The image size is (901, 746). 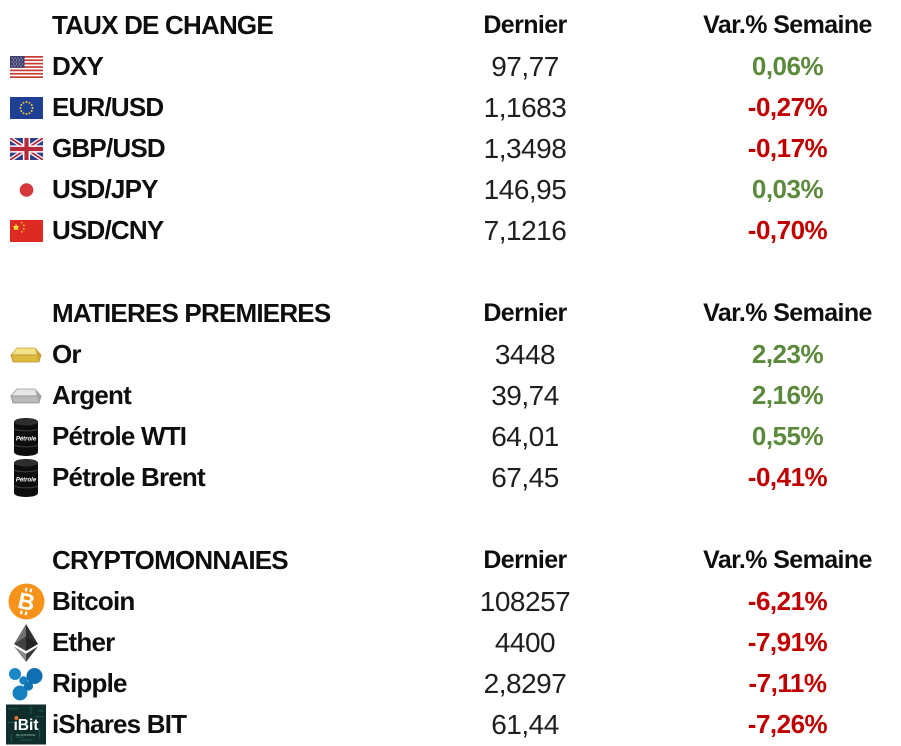 I want to click on uk-flag-icon, so click(x=26, y=148).